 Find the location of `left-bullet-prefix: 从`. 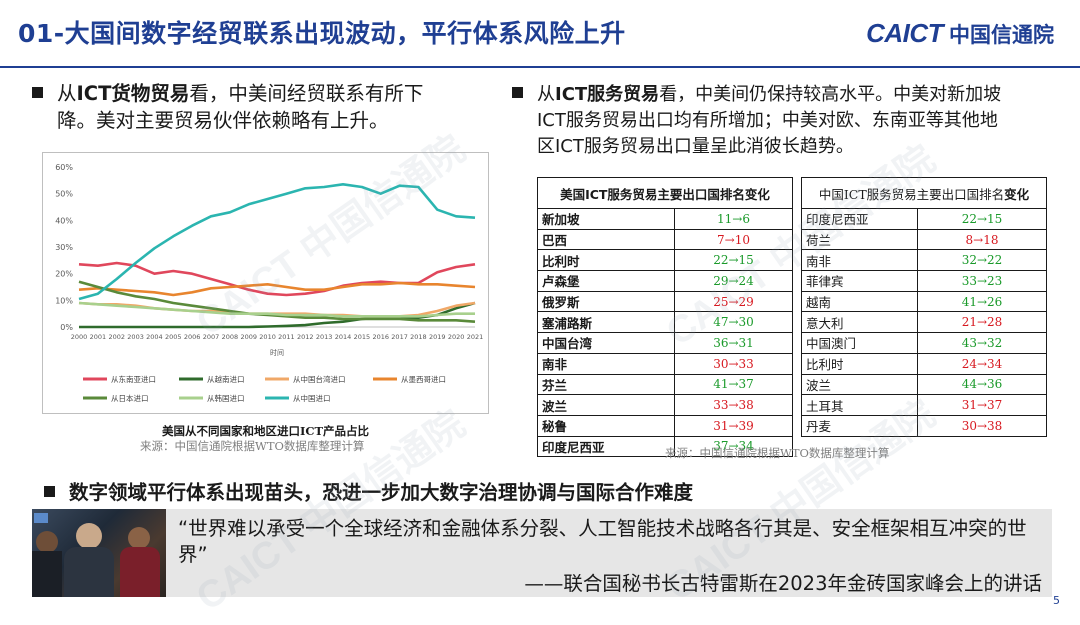

left-bullet-prefix: 从 is located at coordinates (67, 93).